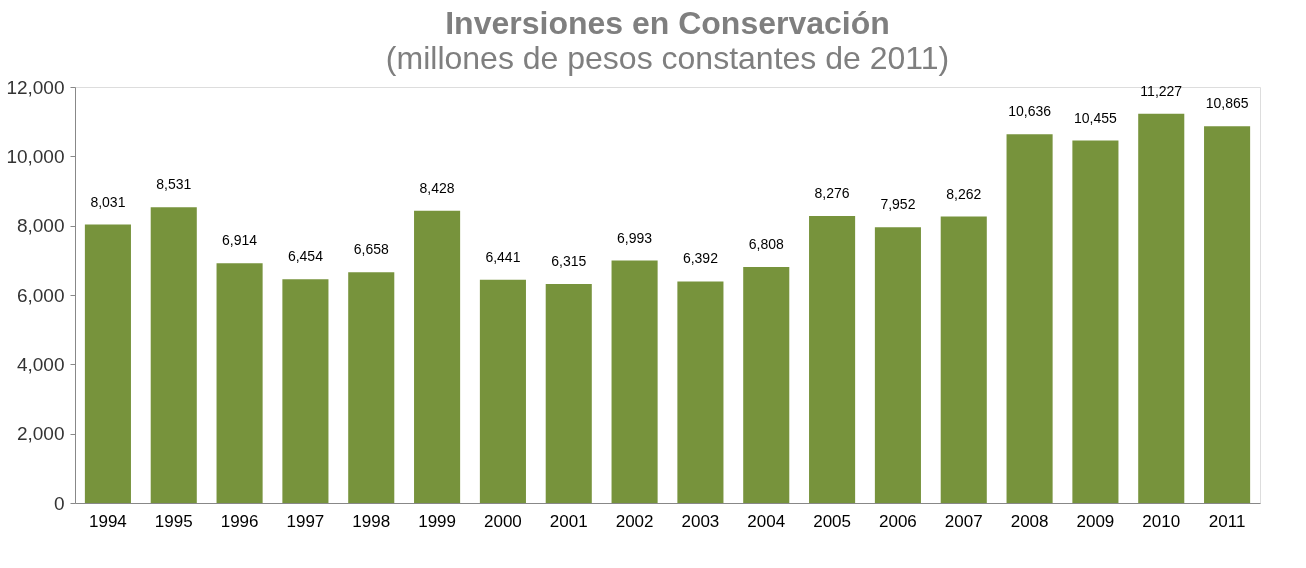 The width and height of the screenshot is (1306, 568). What do you see at coordinates (503, 256) in the screenshot?
I see `data-label: 6,441` at bounding box center [503, 256].